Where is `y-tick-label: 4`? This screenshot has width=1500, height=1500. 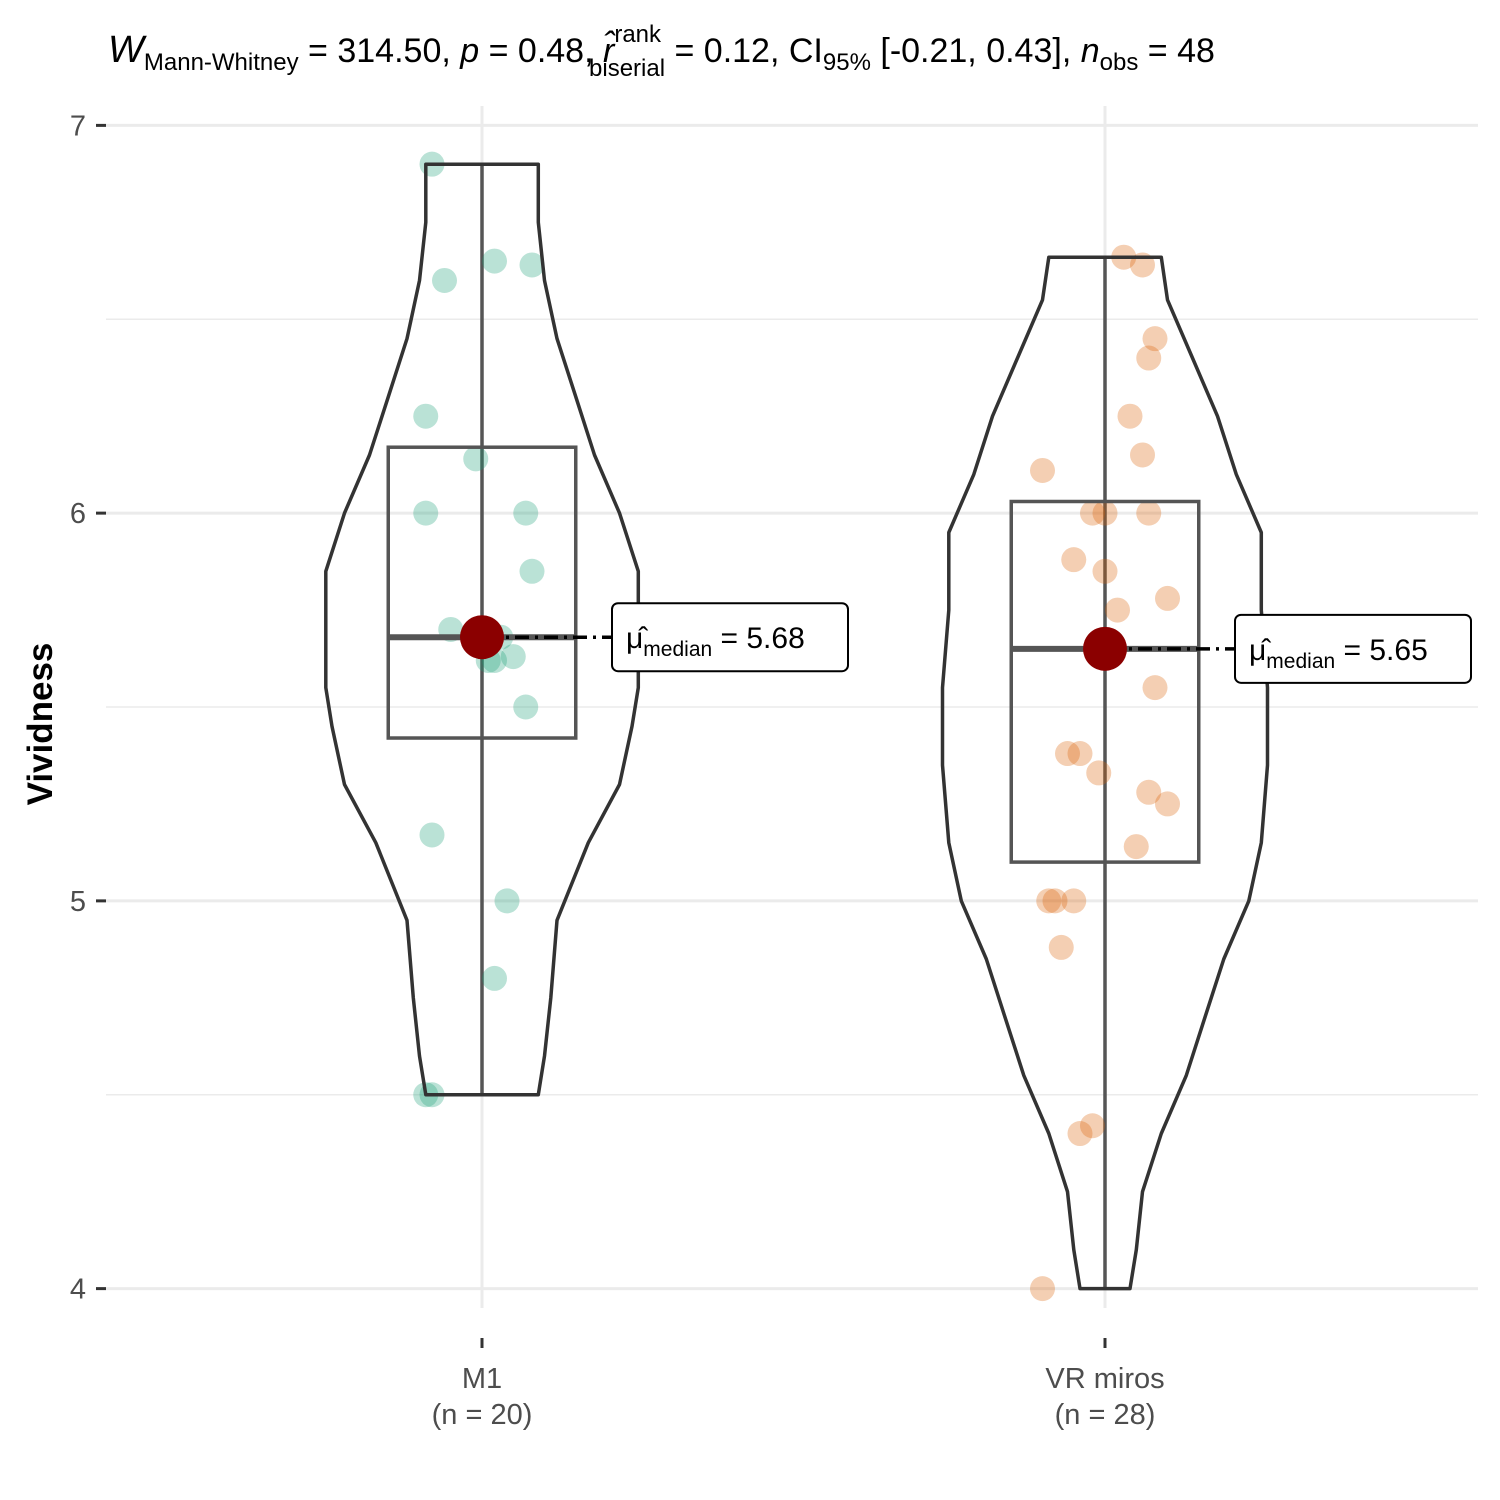 y-tick-label: 4 is located at coordinates (78, 1290).